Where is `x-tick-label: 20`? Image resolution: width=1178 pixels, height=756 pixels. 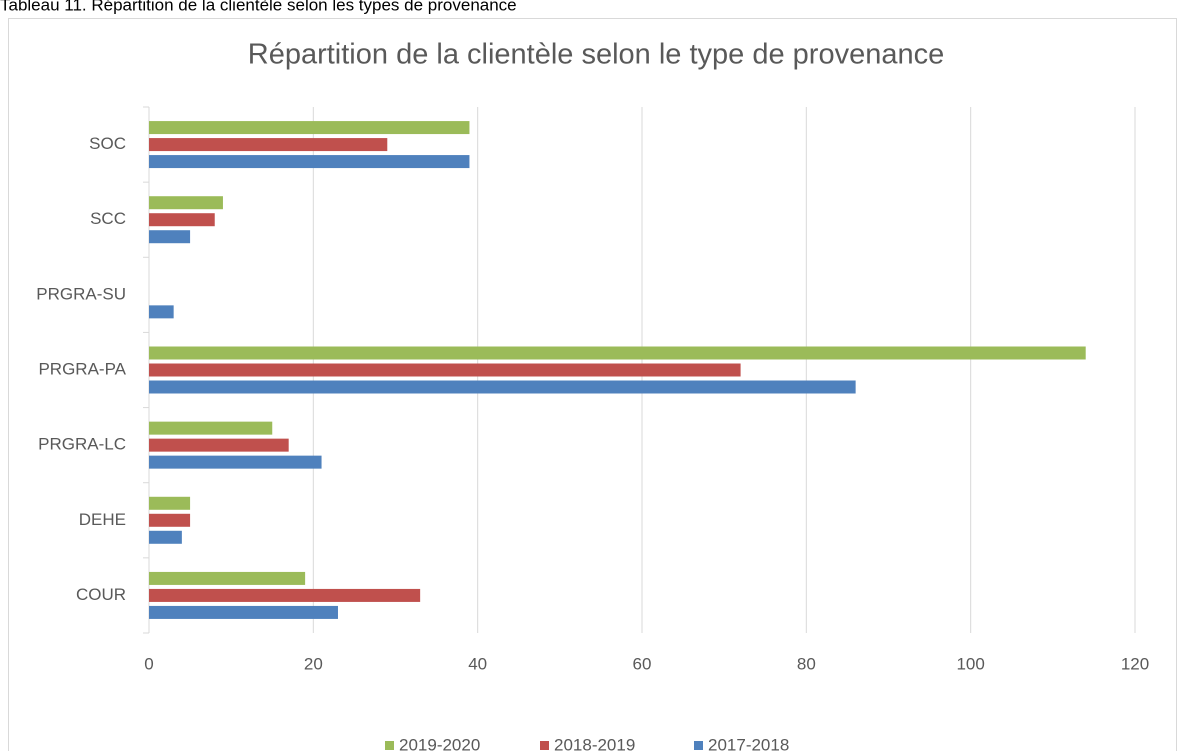 x-tick-label: 20 is located at coordinates (313, 663).